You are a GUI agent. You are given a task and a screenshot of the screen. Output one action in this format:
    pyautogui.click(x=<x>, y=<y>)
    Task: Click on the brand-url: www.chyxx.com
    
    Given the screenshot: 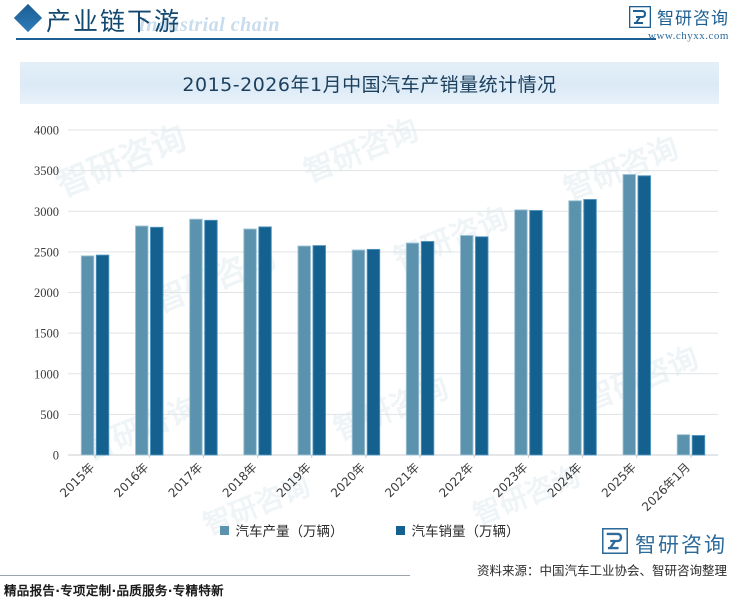 What is the action you would take?
    pyautogui.click(x=688, y=36)
    